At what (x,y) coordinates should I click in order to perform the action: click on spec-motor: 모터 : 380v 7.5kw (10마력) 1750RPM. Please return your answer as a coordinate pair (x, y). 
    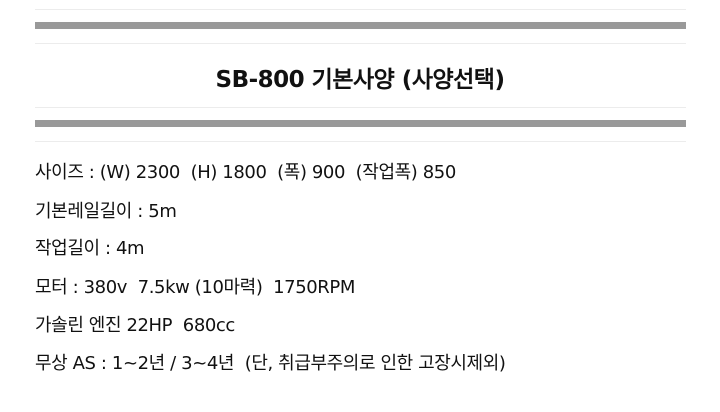
    Looking at the image, I should click on (195, 287).